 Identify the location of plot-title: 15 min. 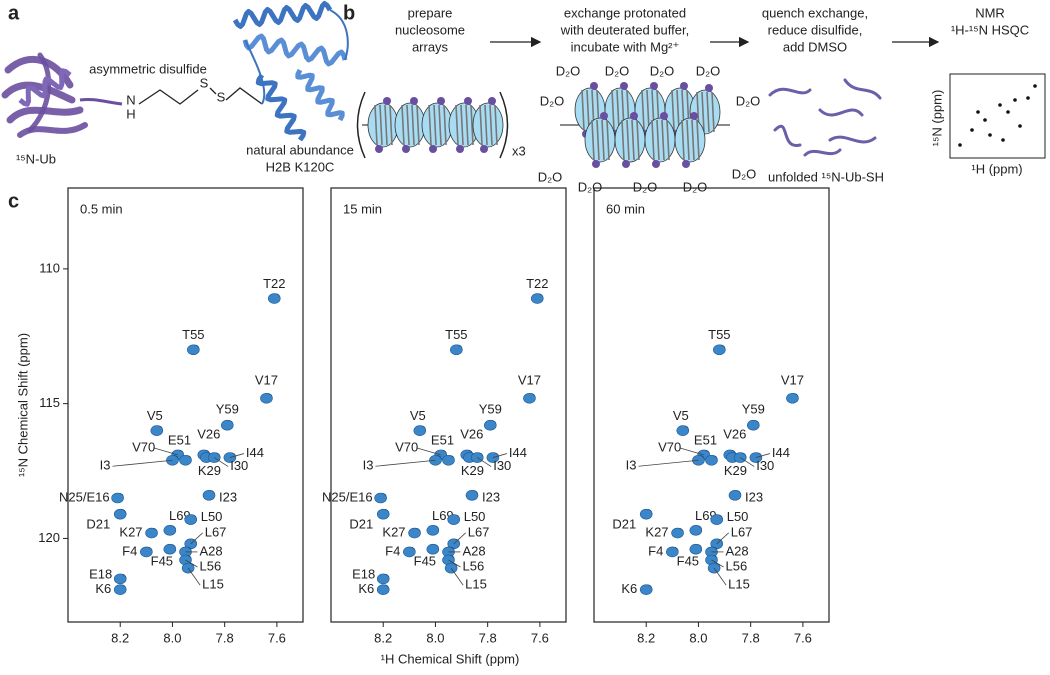
(362, 208).